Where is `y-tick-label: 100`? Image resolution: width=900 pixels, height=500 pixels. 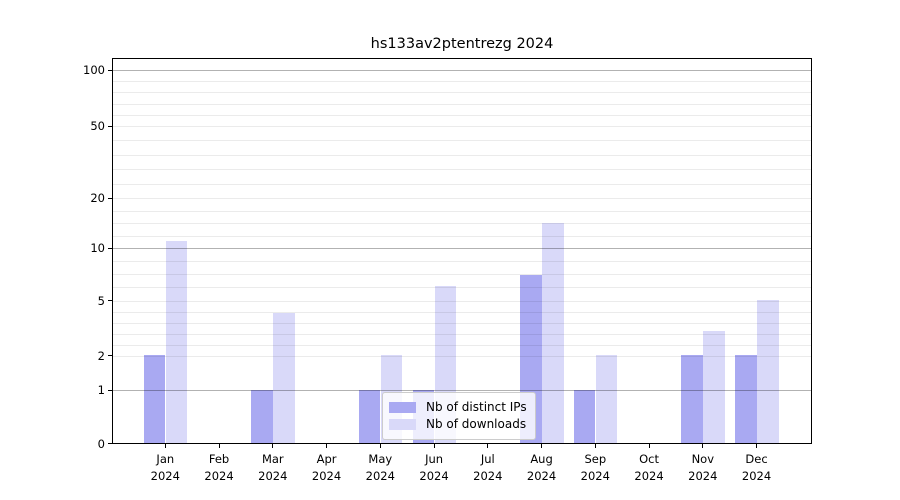 y-tick-label: 100 is located at coordinates (94, 70).